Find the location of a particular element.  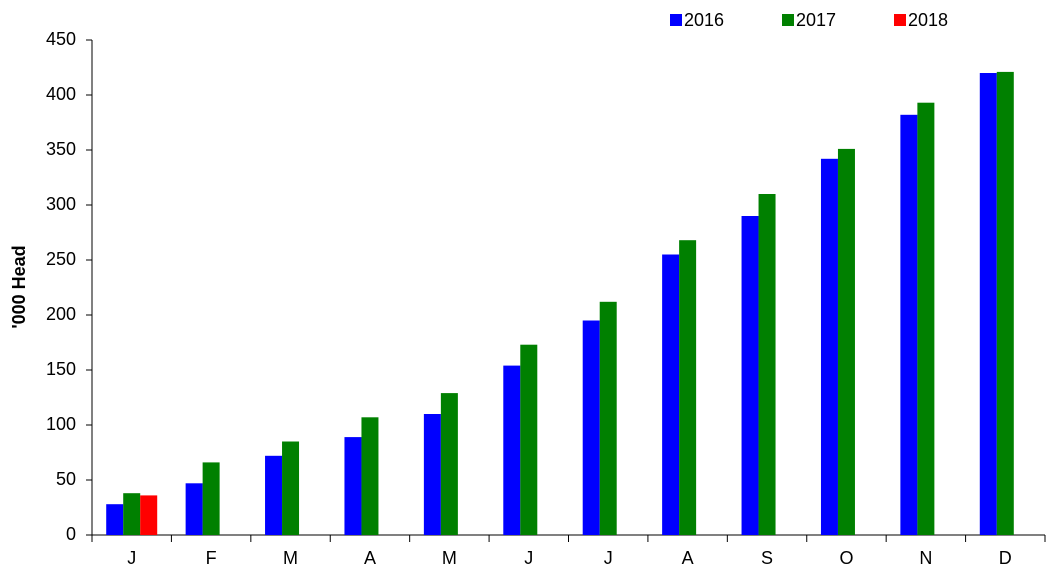

x-tick-label: F is located at coordinates (211, 558).